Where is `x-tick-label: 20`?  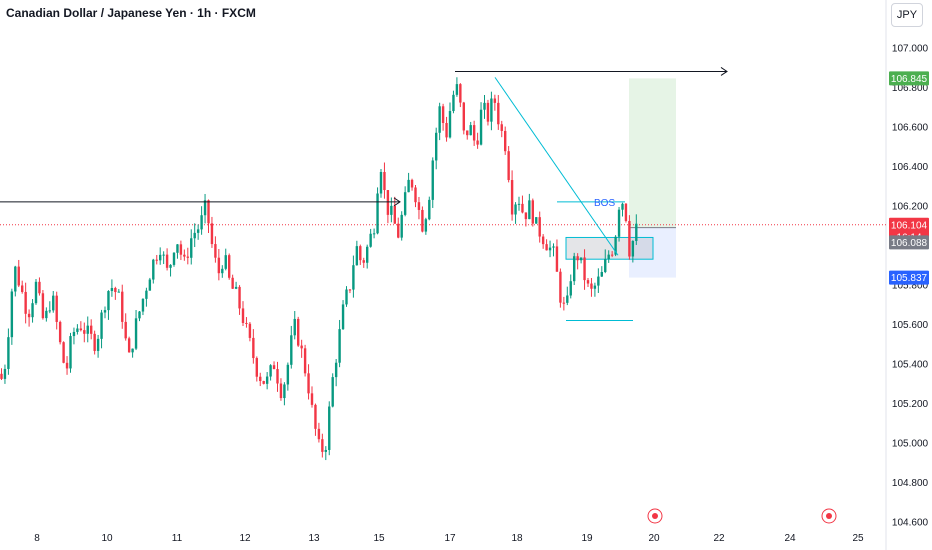 x-tick-label: 20 is located at coordinates (654, 538).